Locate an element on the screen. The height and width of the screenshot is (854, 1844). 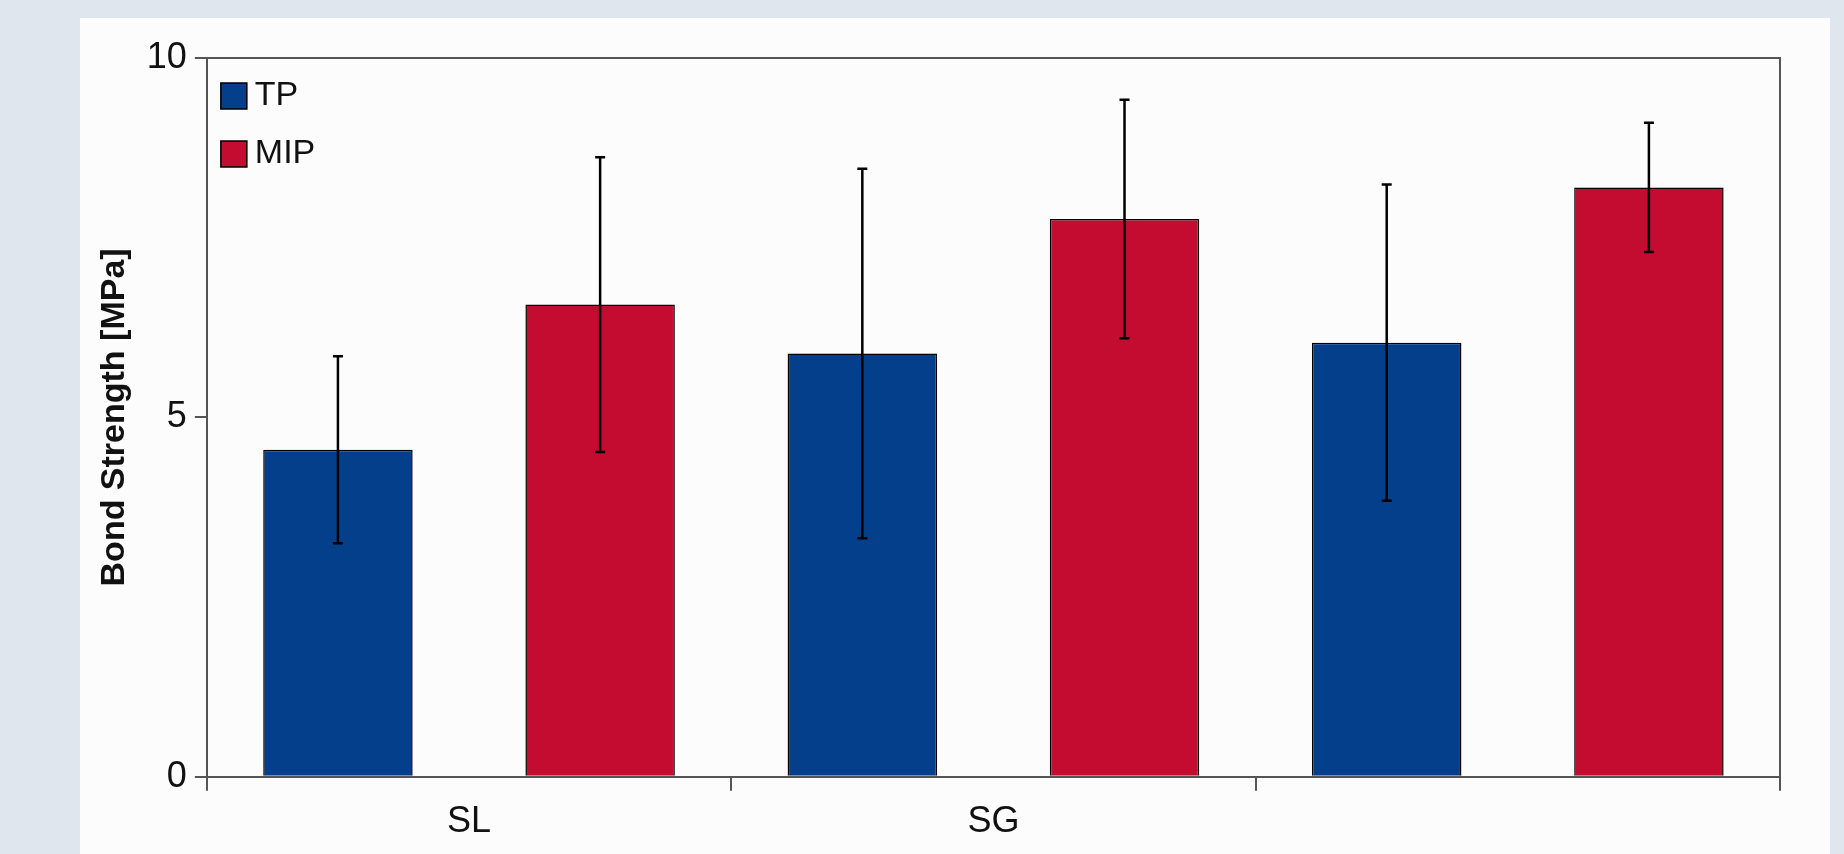
legend-label: TP is located at coordinates (276, 93).